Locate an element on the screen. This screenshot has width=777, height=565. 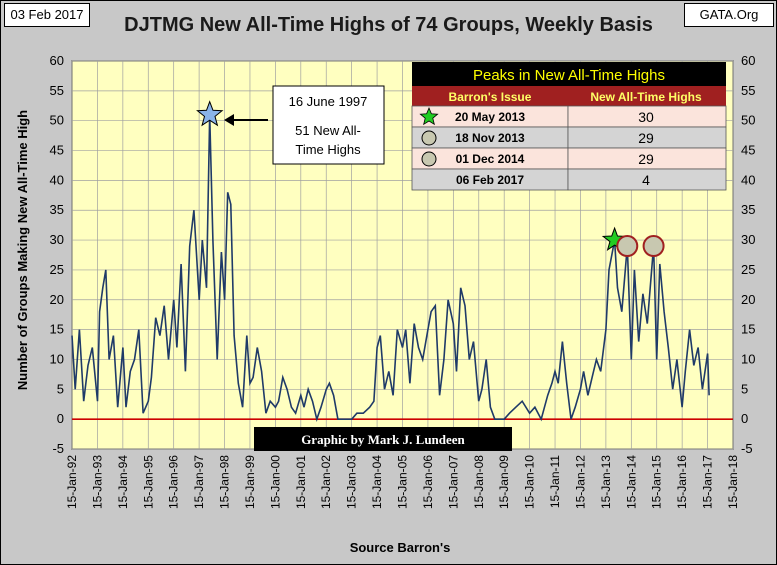
x-tick-label: 15-Jan-98 is located at coordinates (225, 482).